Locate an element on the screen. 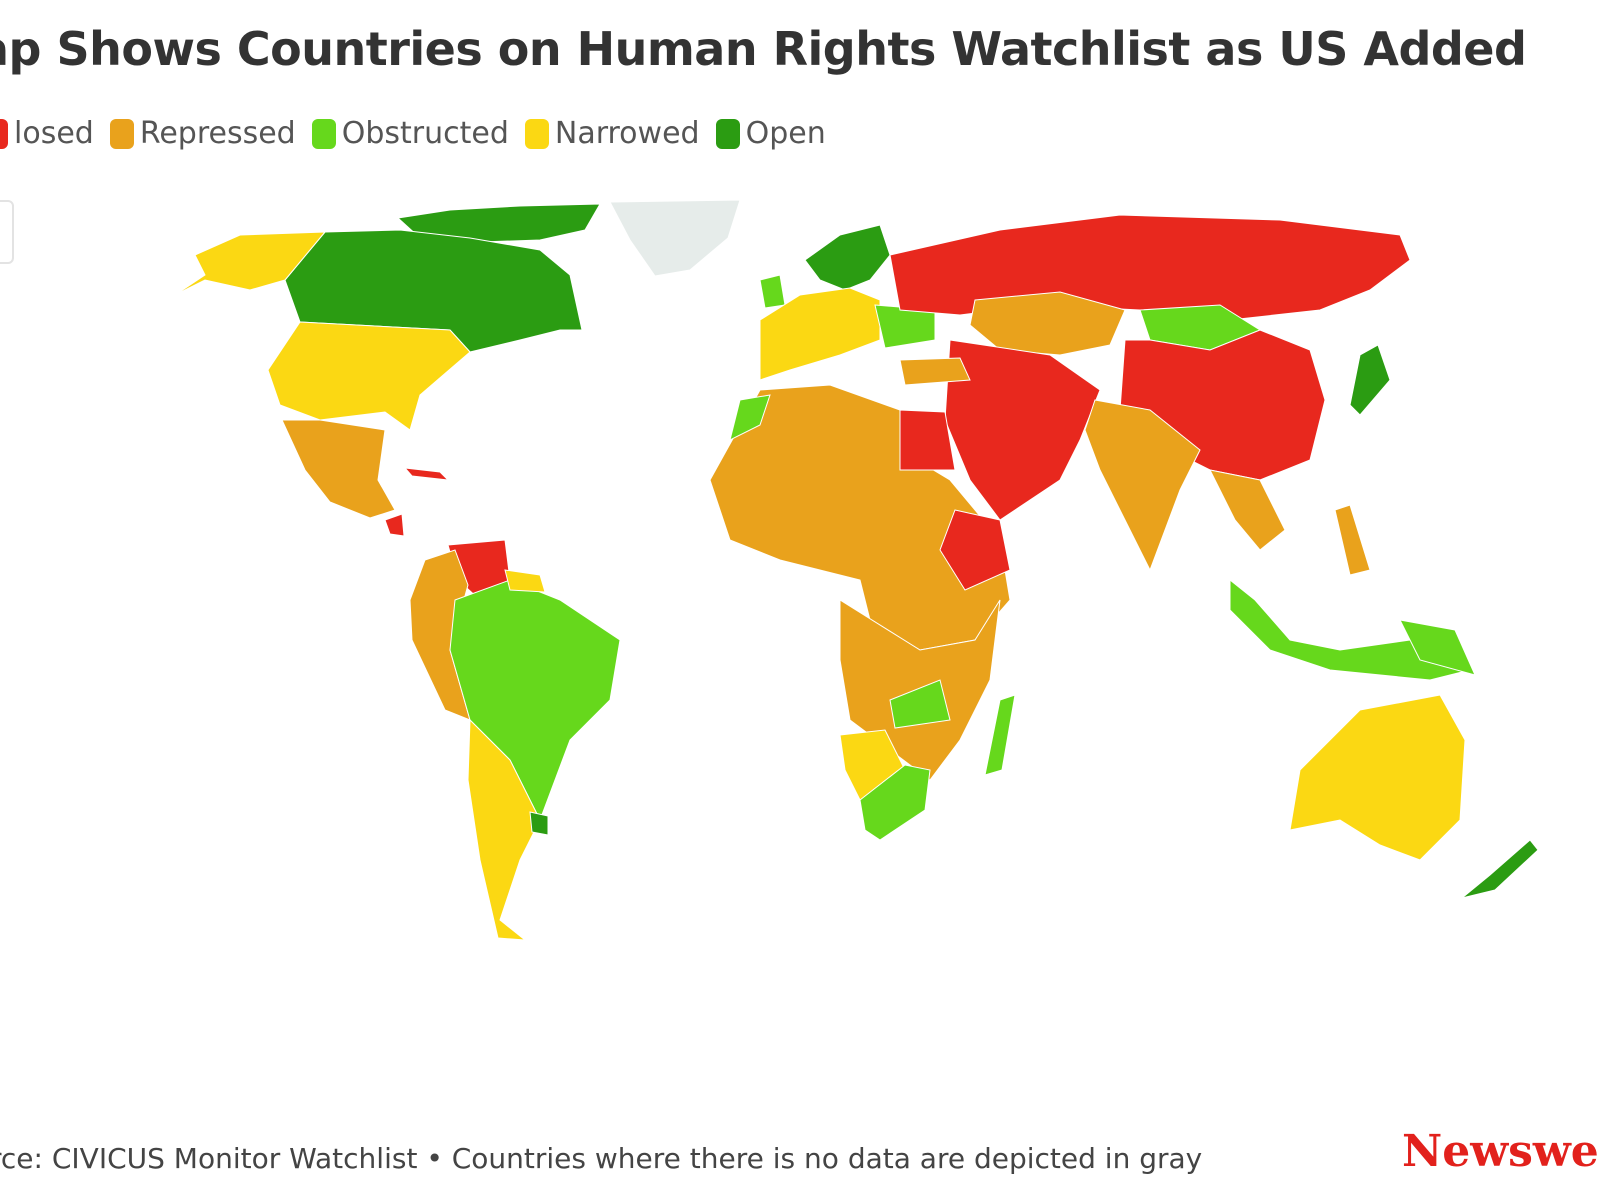 The image size is (1600, 1200). region-turkey is located at coordinates (935, 371).